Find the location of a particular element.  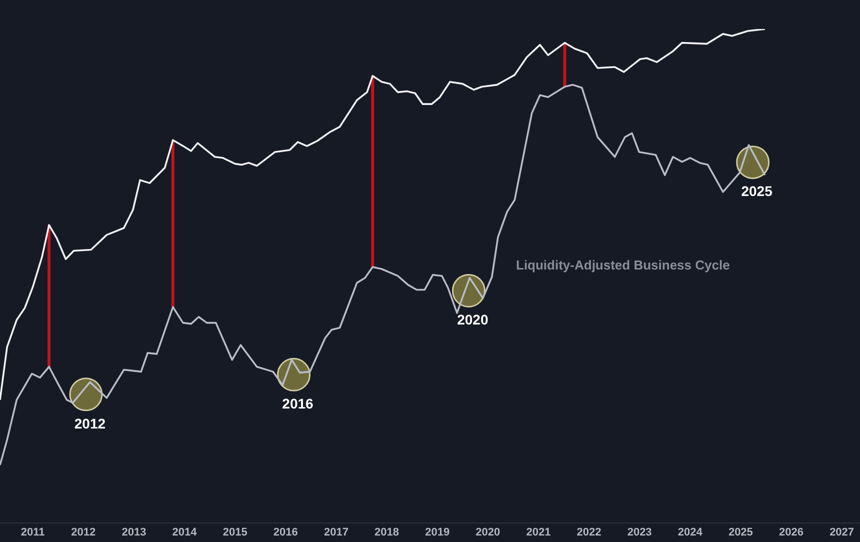

x-tick-label: 2021 is located at coordinates (538, 532).